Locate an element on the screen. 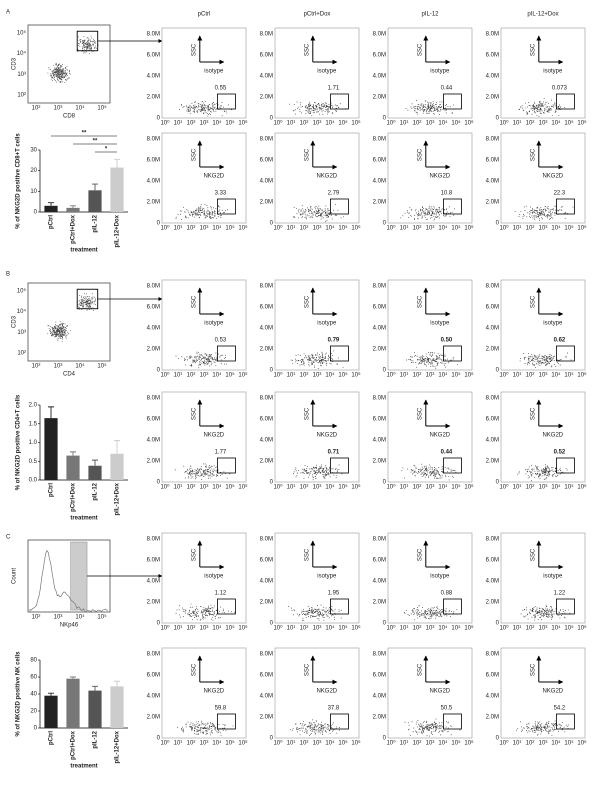  gate-percentage: 1.77 is located at coordinates (221, 453).